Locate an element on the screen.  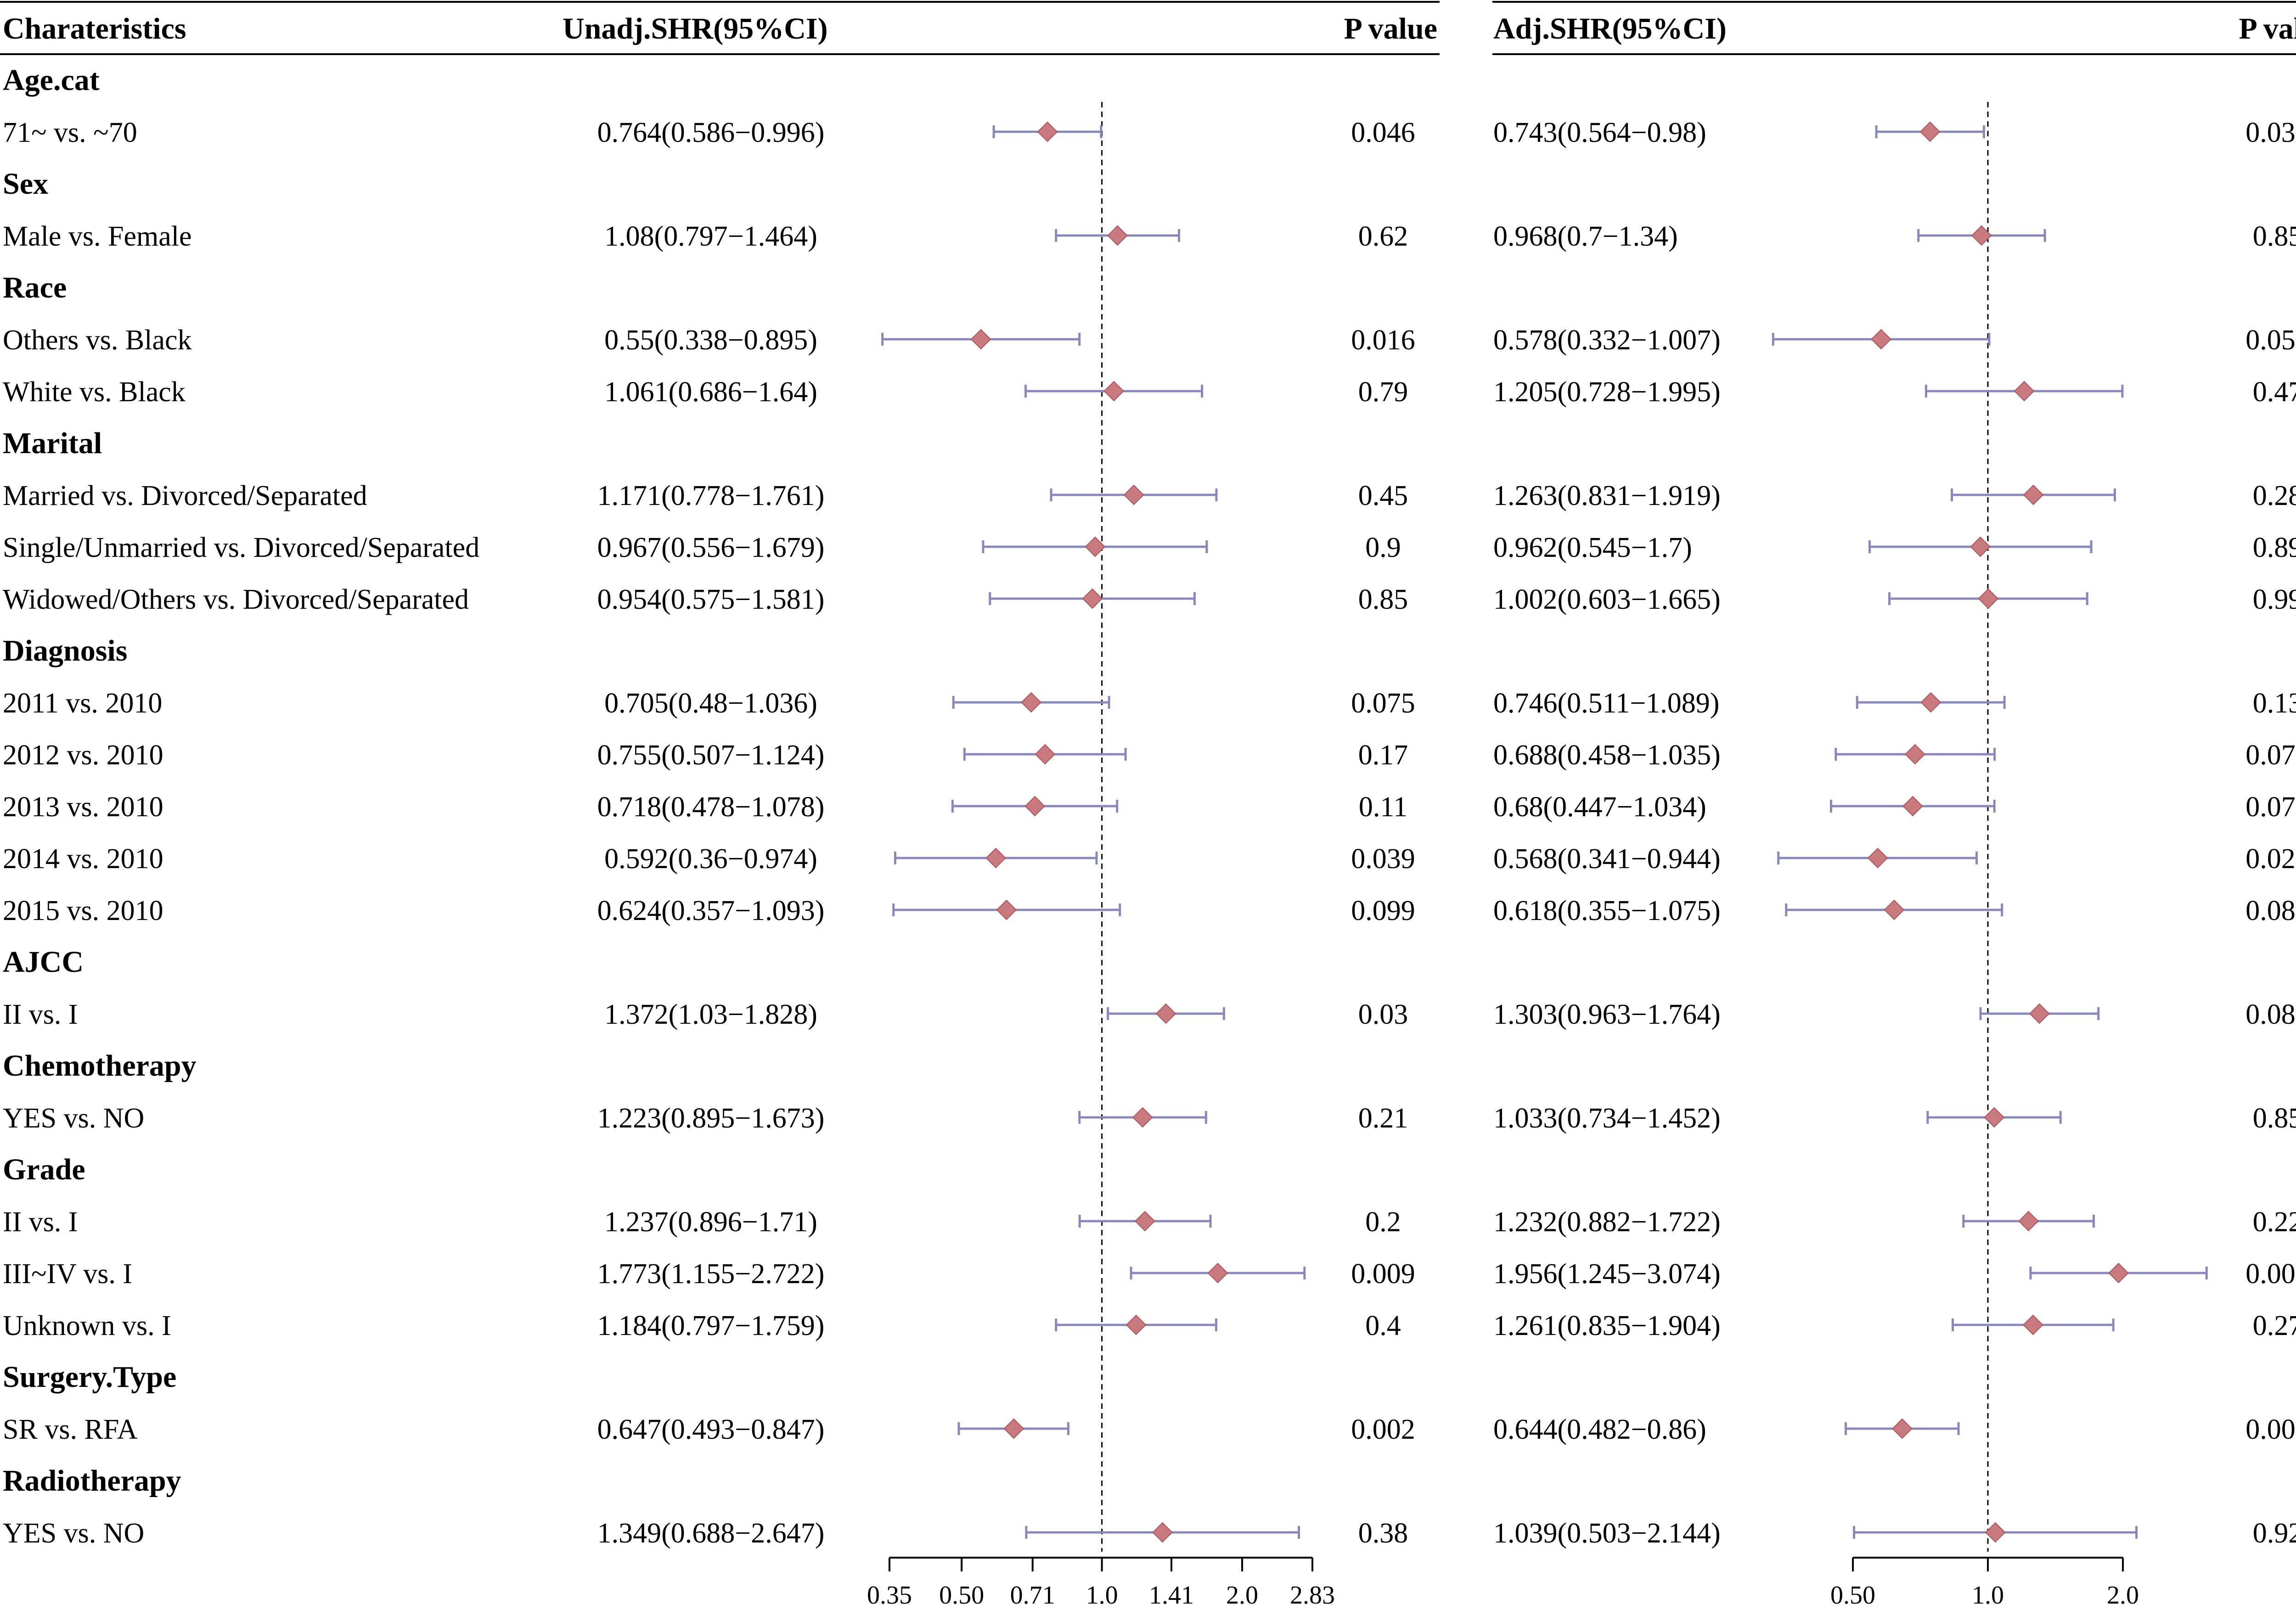
unadj-axis-tick-label: 2.0 is located at coordinates (1242, 1595).